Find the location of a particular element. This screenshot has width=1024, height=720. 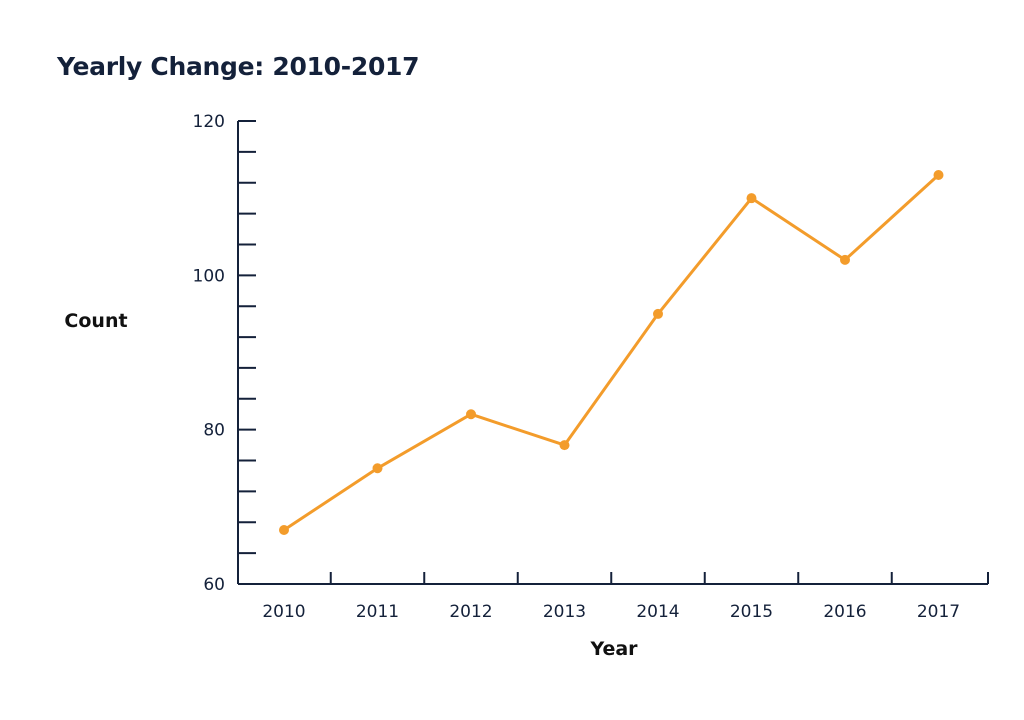

y-tick-label: 100 is located at coordinates (209, 276).